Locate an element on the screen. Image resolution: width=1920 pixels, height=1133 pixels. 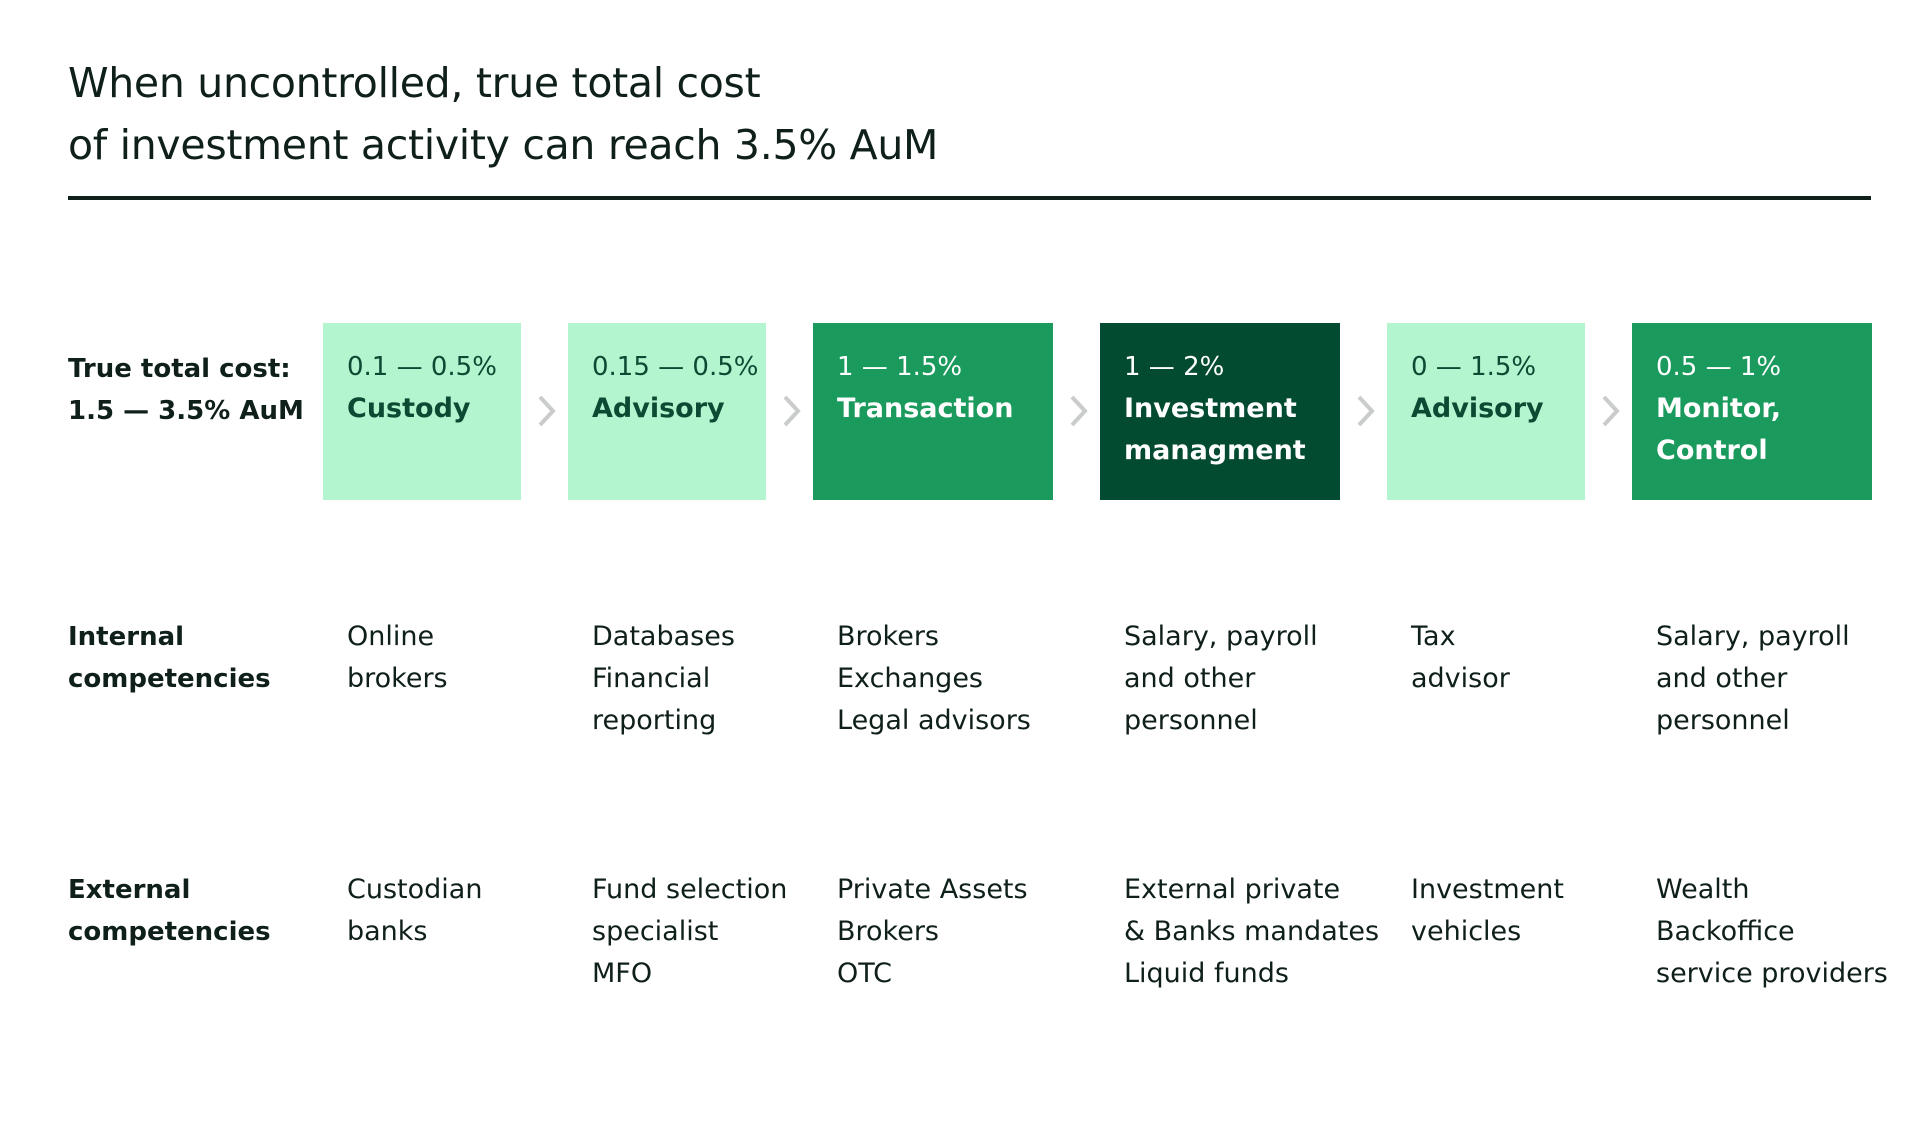
stage-box-advisory: 0.15 — 0.5% Advisory is located at coordinates (667, 411).